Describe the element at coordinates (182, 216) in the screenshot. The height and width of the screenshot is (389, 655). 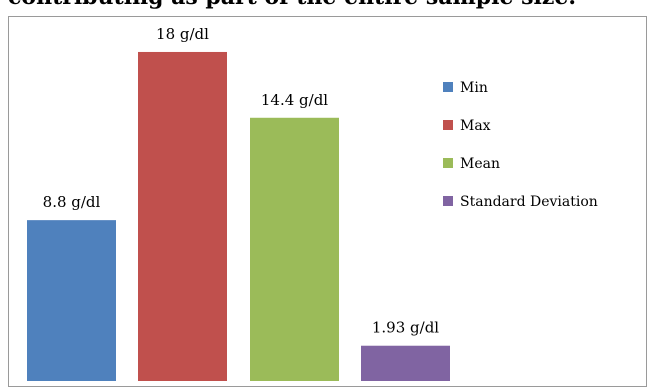
I see `bar-max` at that location.